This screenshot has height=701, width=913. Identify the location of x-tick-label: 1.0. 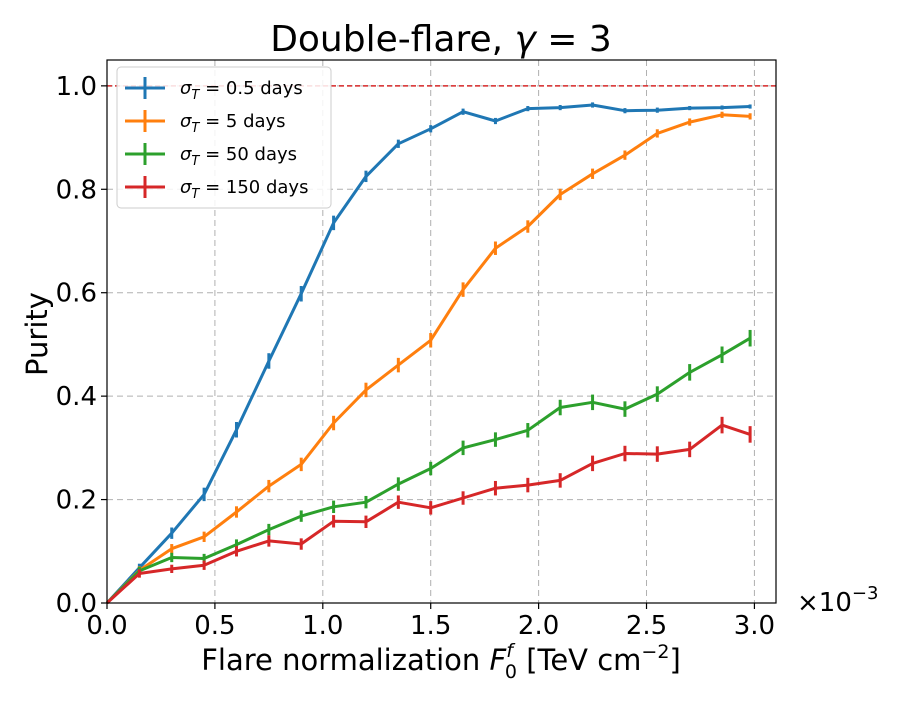
(322, 626).